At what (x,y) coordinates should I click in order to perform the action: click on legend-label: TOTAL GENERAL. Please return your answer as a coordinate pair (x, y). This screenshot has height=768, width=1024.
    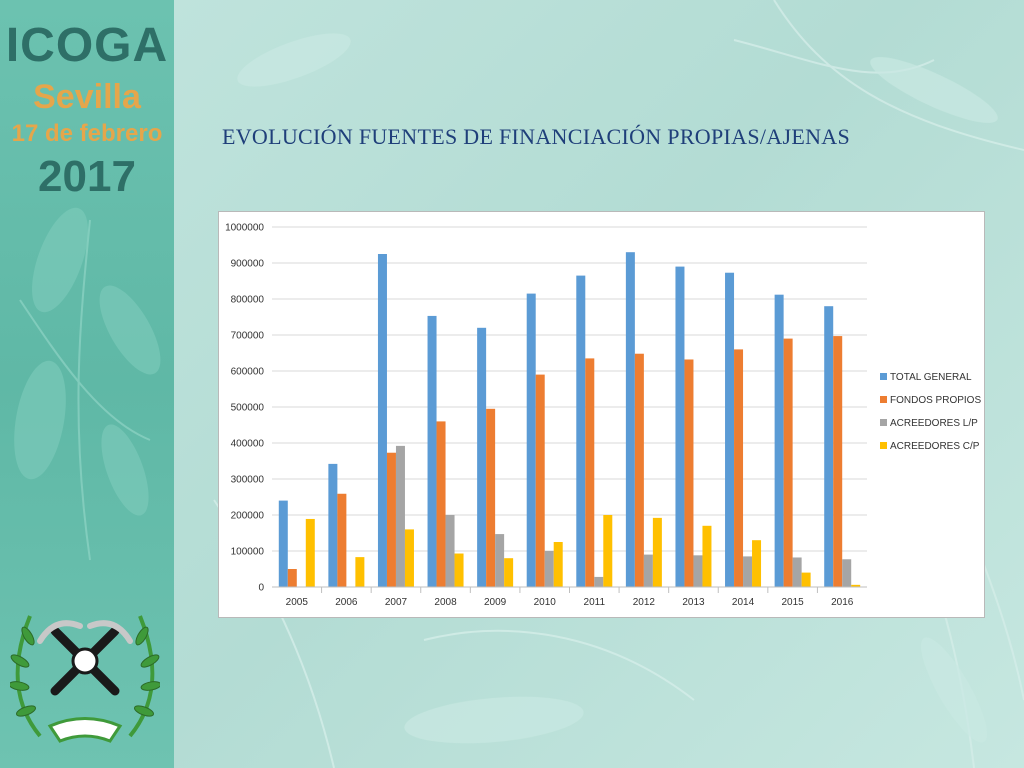
    Looking at the image, I should click on (931, 377).